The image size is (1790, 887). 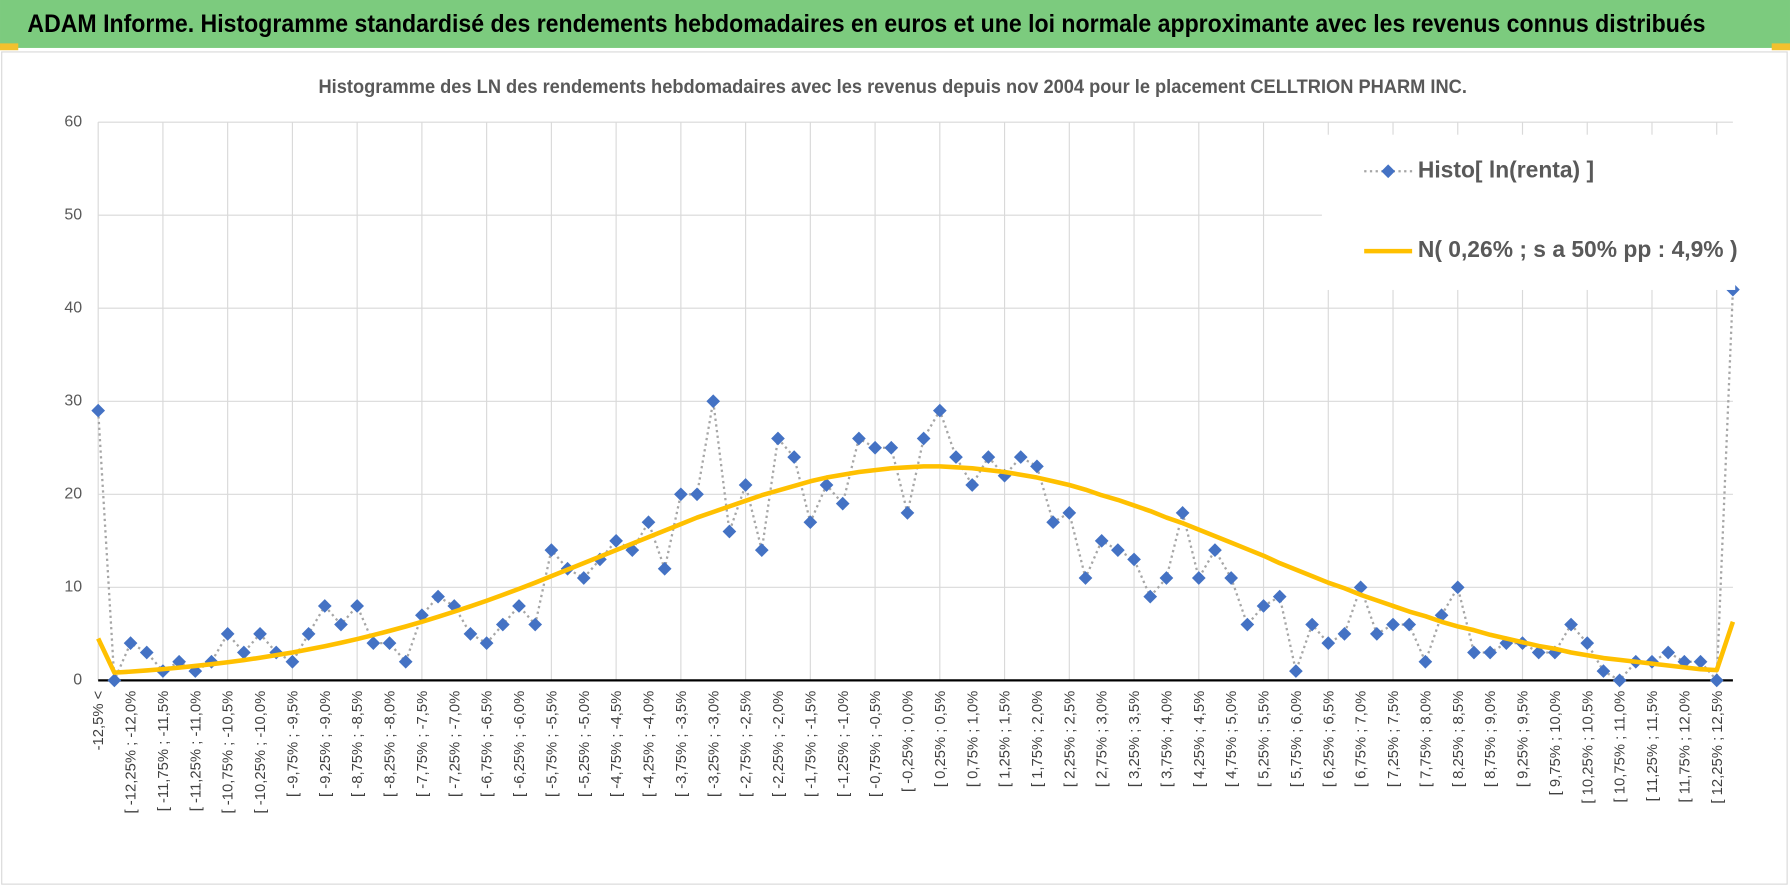 I want to click on x-tick-label: [ -9,25% ; -9,0%, so click(x=326, y=744).